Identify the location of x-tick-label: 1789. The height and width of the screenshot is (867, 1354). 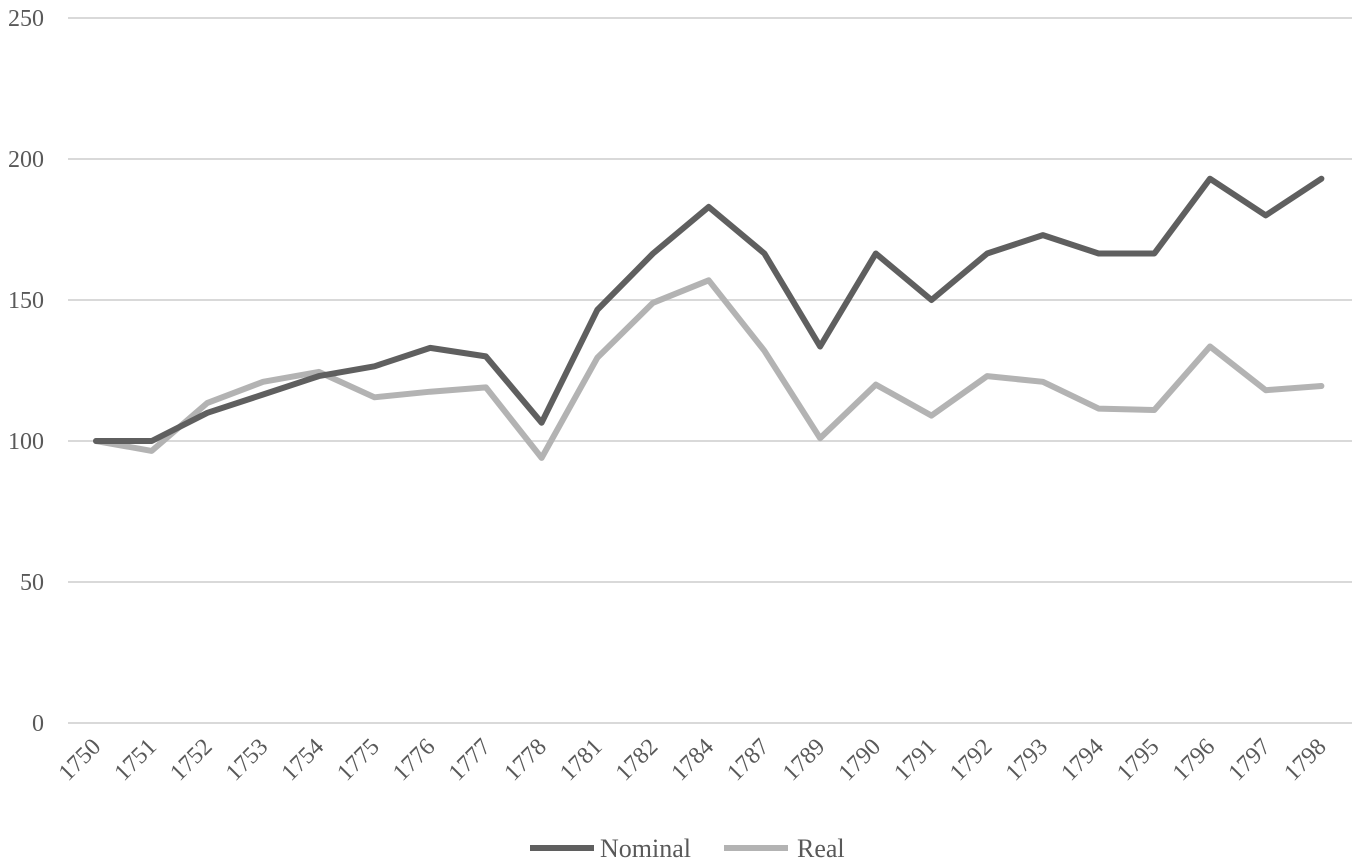
(804, 760).